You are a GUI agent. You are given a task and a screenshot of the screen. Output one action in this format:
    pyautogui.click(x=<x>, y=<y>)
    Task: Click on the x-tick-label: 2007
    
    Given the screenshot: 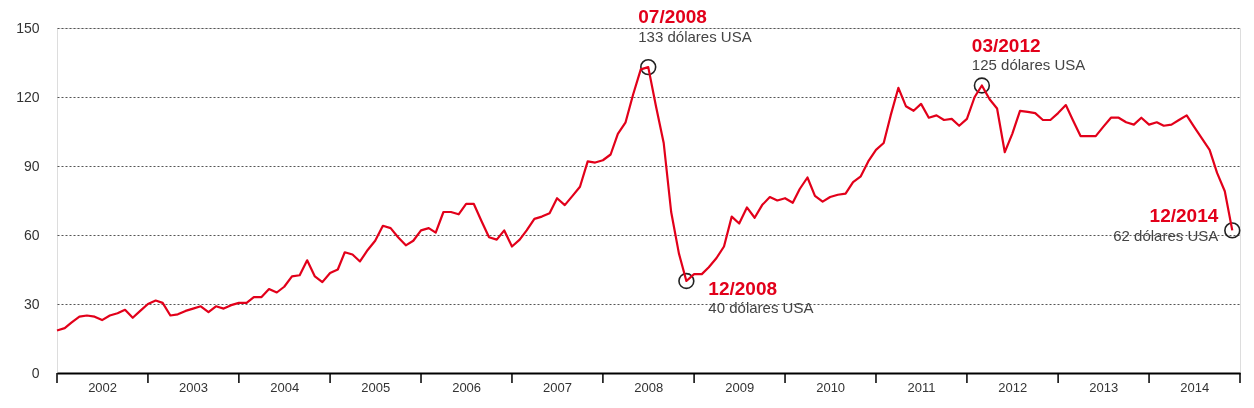 What is the action you would take?
    pyautogui.click(x=558, y=387)
    